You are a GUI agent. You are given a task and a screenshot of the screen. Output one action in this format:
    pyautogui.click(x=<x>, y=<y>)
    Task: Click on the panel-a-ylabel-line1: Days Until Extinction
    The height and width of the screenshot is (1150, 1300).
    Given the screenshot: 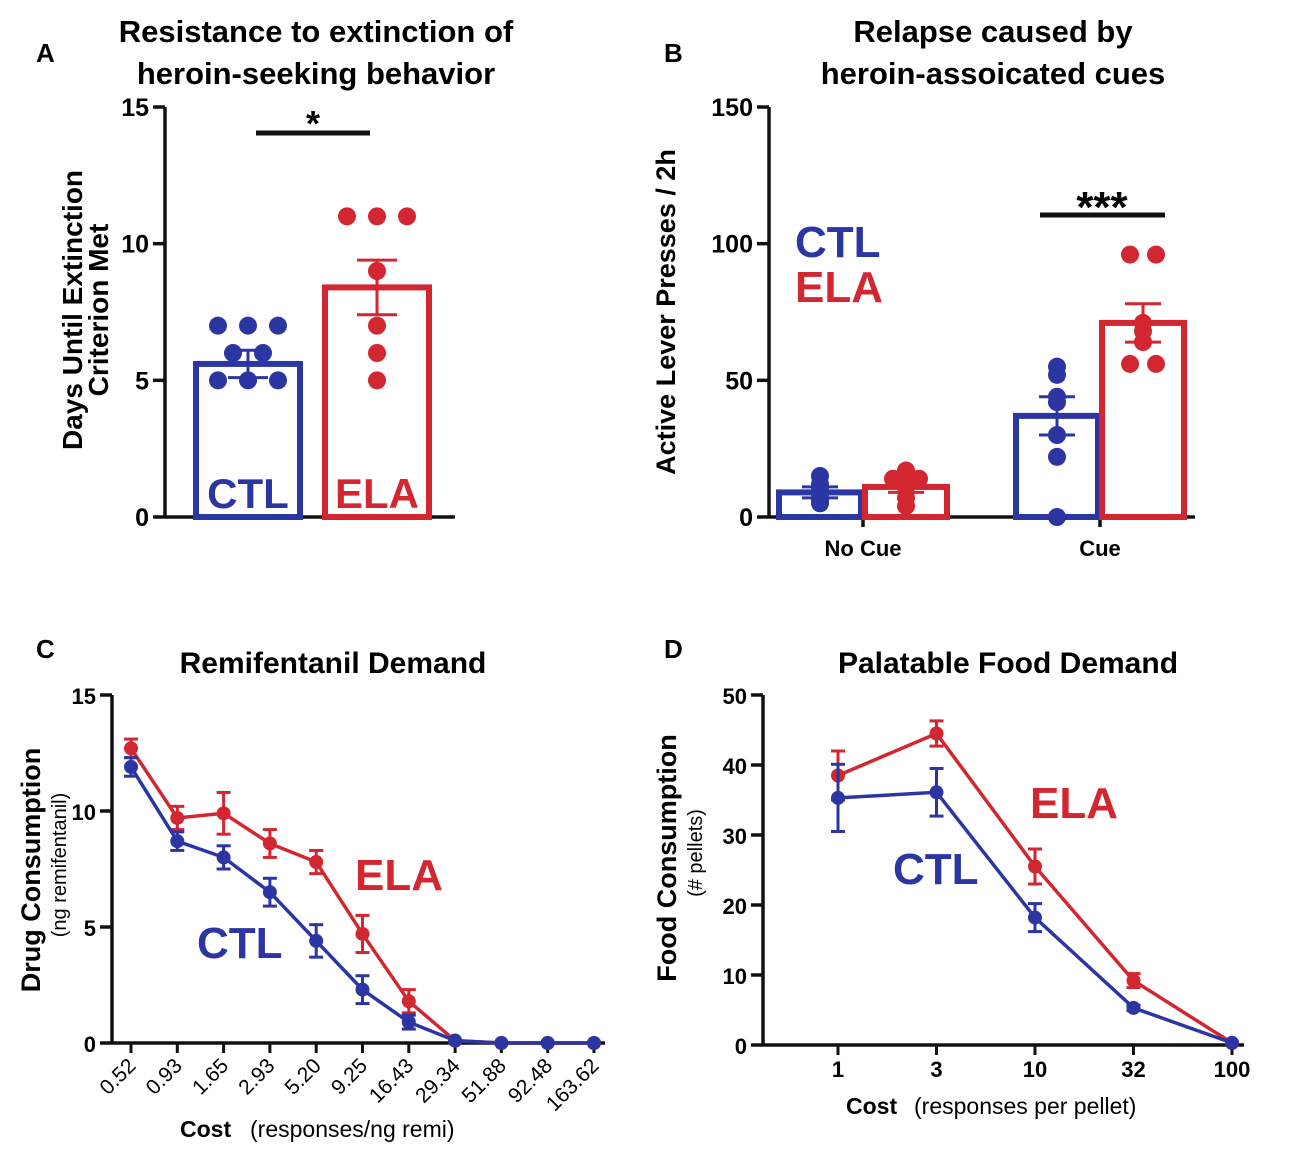 What is the action you would take?
    pyautogui.click(x=72, y=310)
    